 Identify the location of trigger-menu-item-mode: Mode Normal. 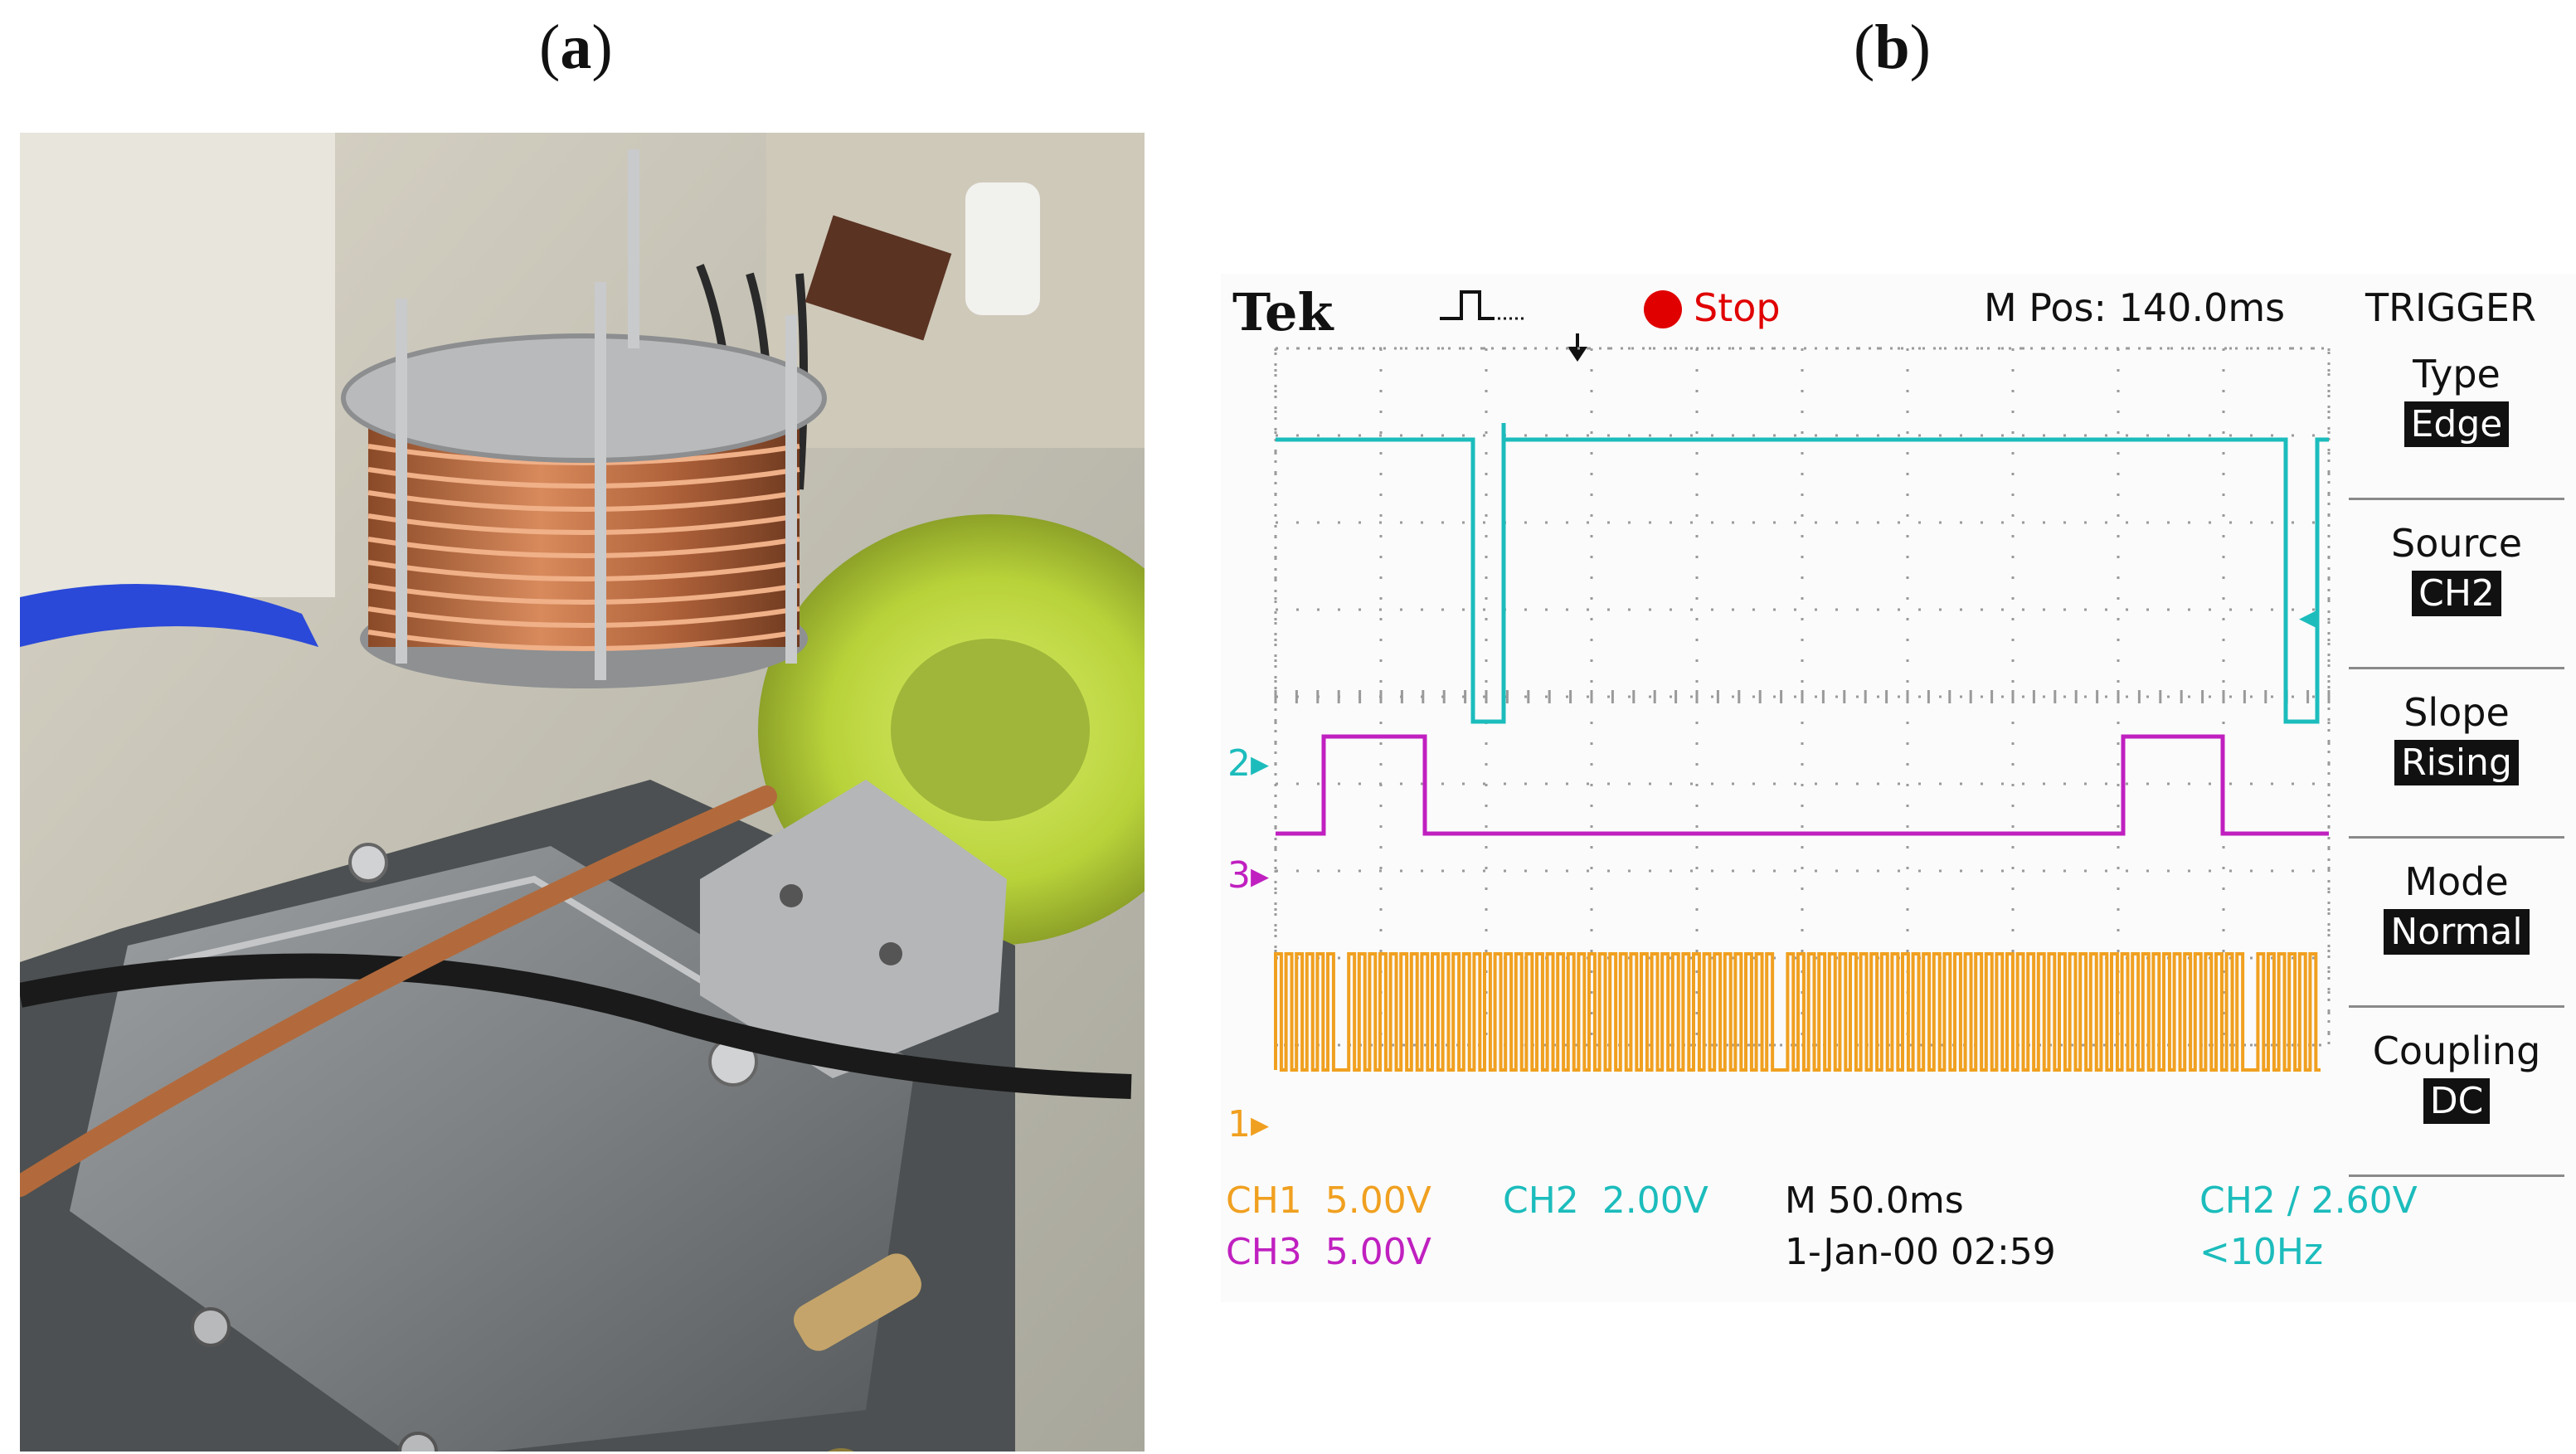
(2456, 922).